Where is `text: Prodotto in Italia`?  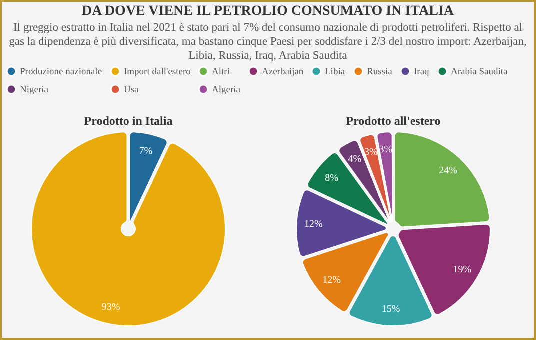
text: Prodotto in Italia is located at coordinates (128, 121).